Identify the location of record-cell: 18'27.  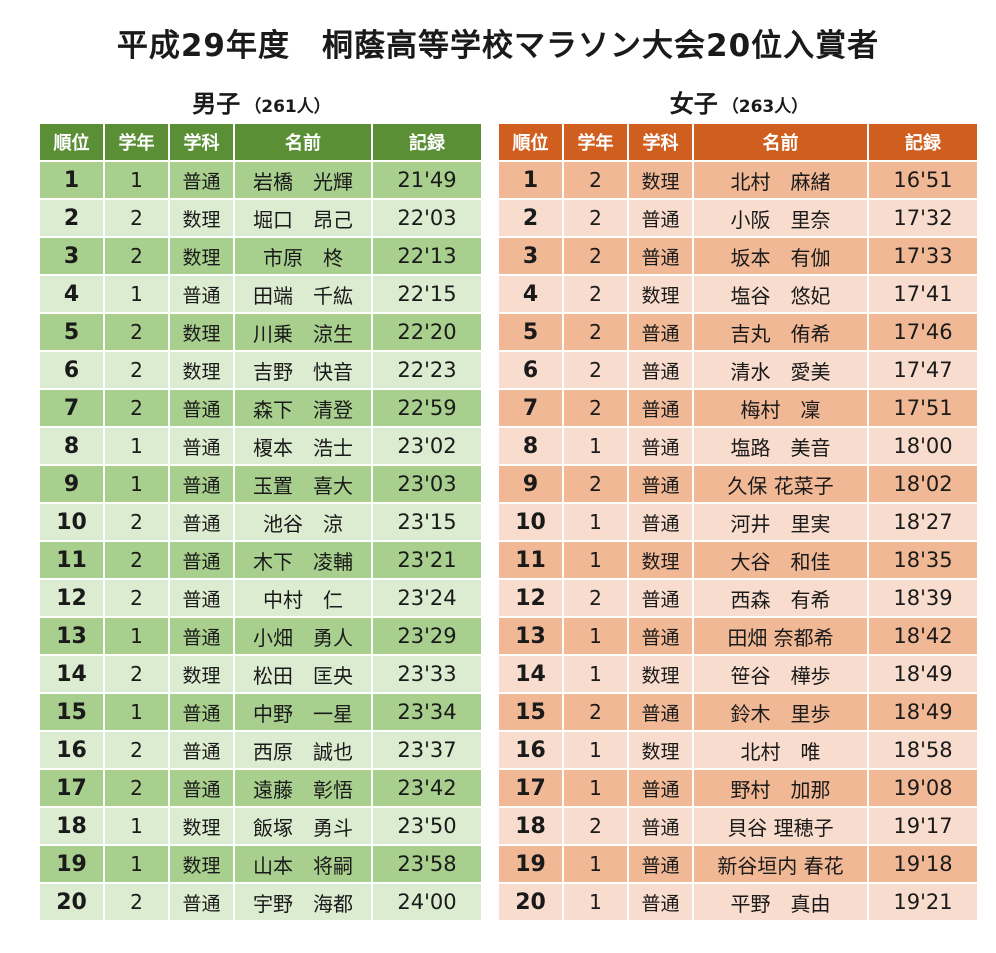
(923, 522).